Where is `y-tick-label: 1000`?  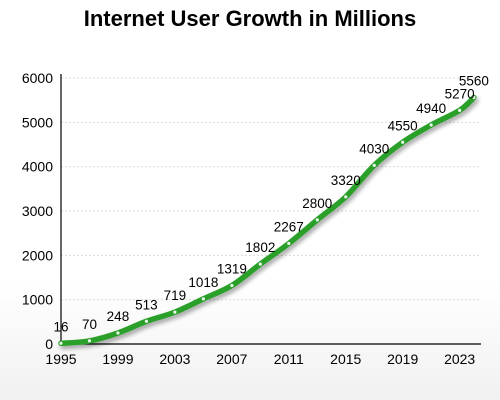 y-tick-label: 1000 is located at coordinates (37, 300).